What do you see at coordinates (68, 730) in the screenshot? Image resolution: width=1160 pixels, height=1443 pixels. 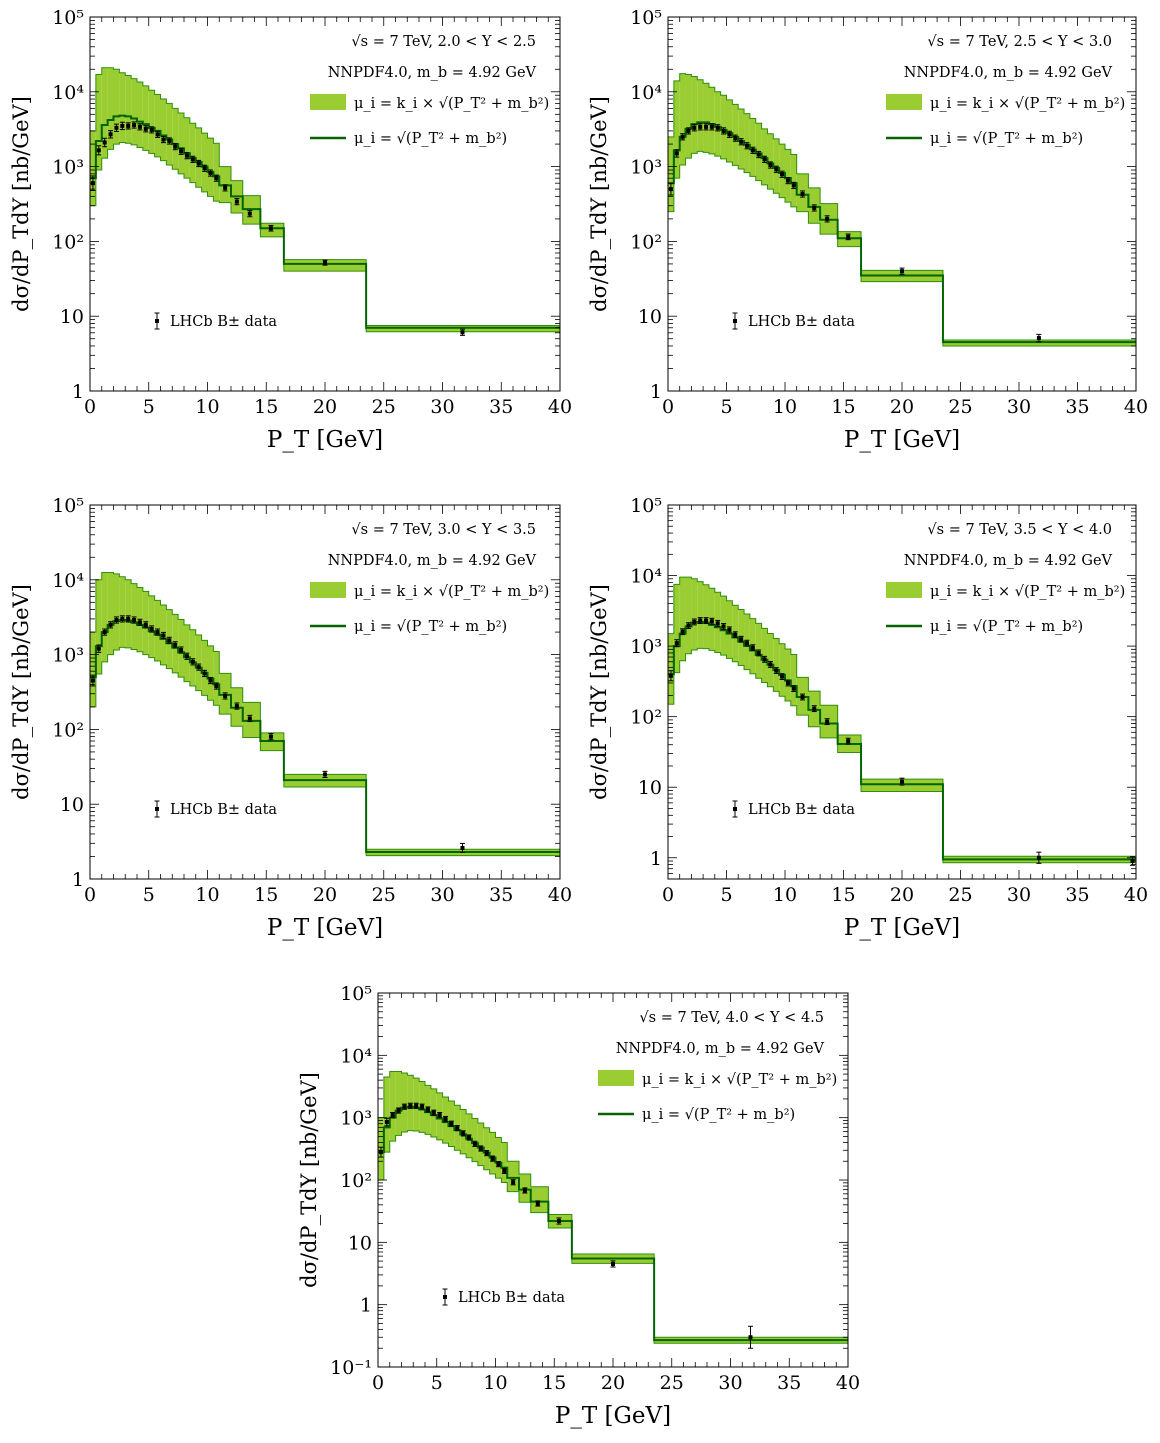 I see `y-tick-label: 10²` at bounding box center [68, 730].